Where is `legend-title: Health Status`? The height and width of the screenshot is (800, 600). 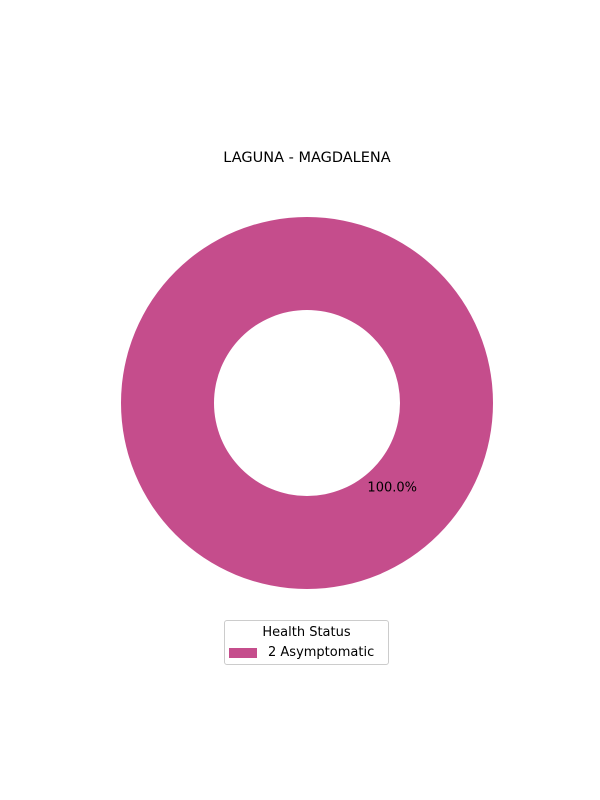 legend-title: Health Status is located at coordinates (306, 632).